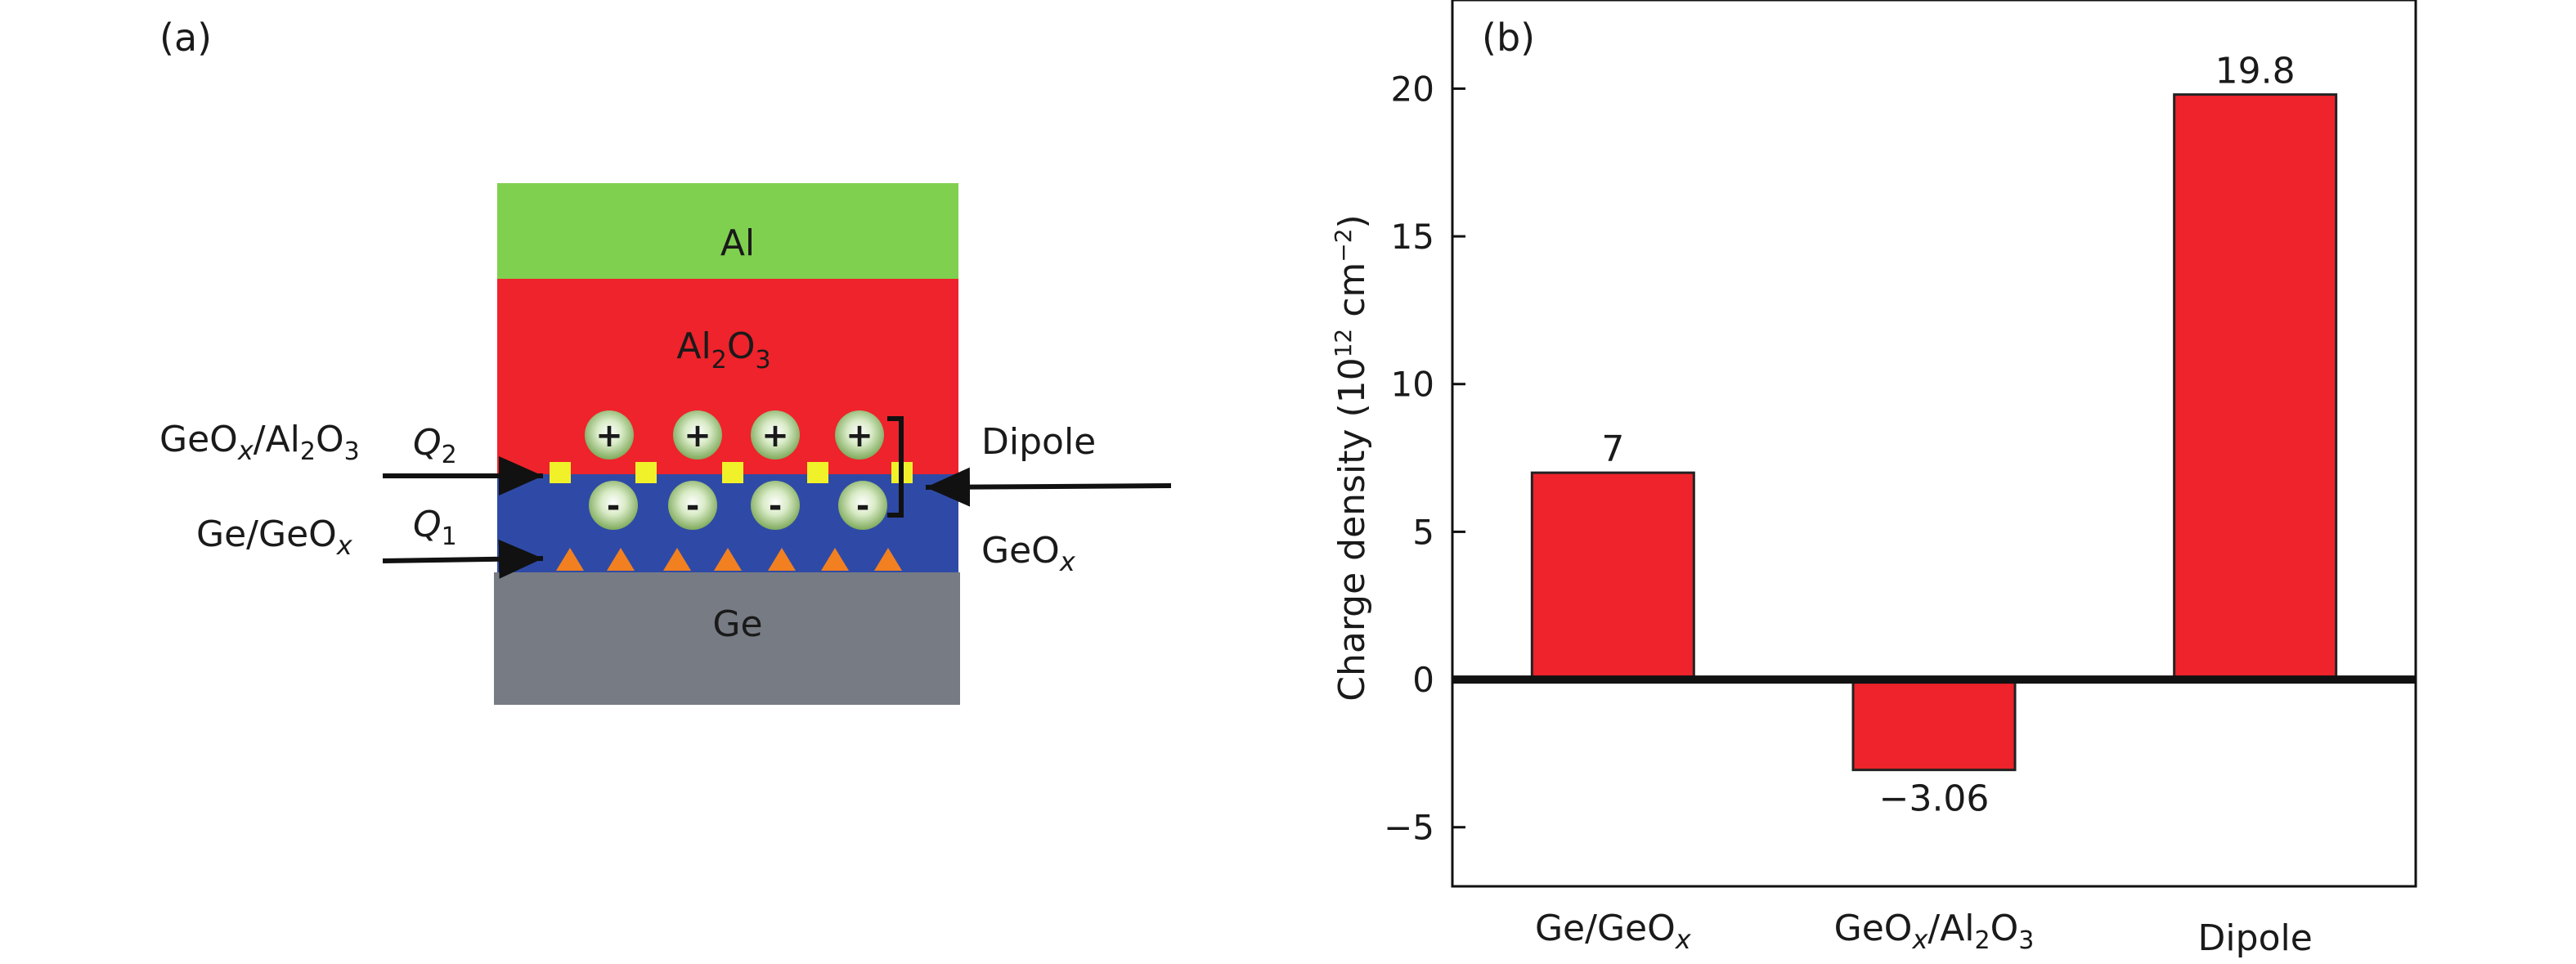  Describe the element at coordinates (463, 559) in the screenshot. I see `arrow-q1` at that location.